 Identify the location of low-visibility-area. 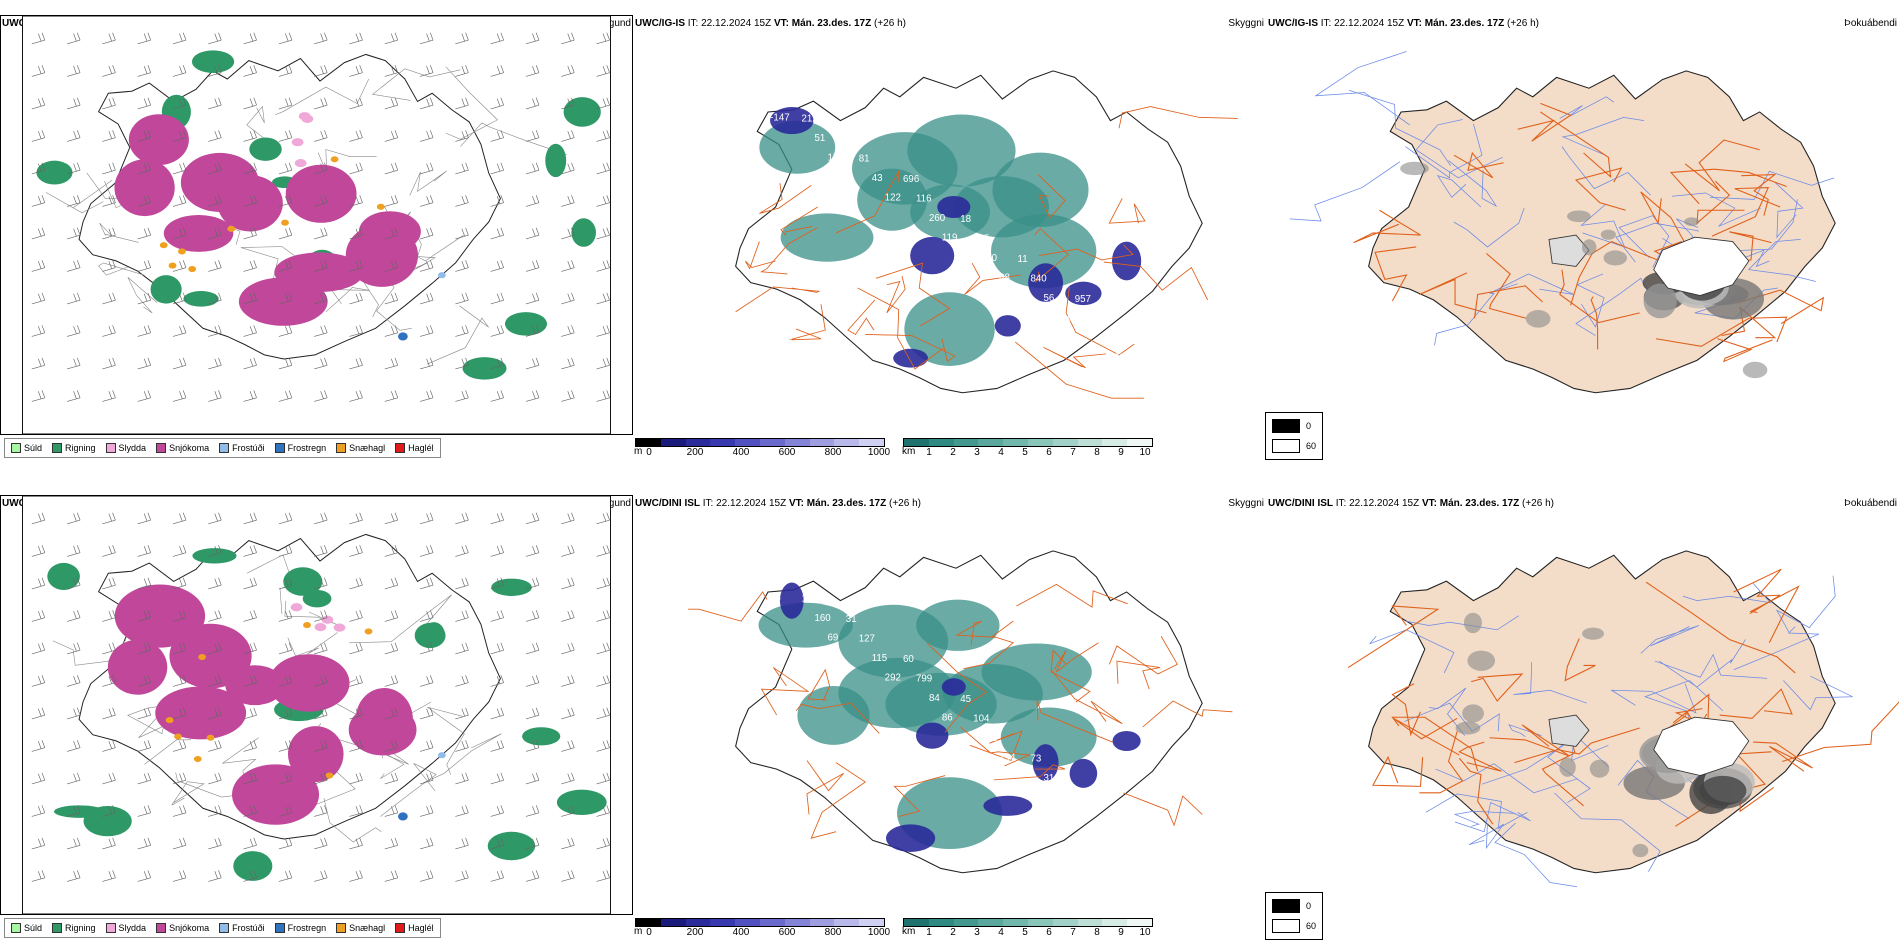
(1044, 251).